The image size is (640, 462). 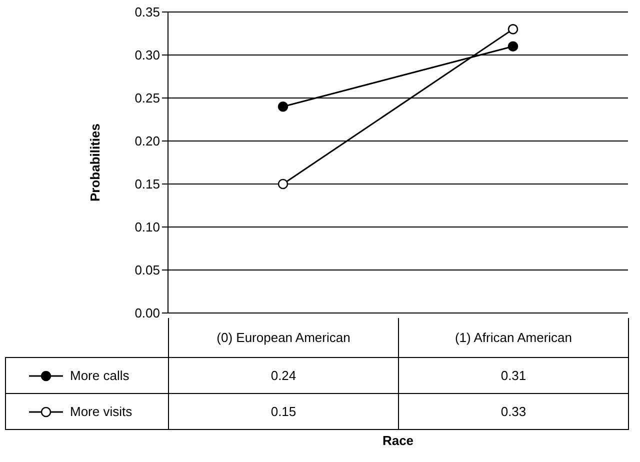 What do you see at coordinates (147, 313) in the screenshot?
I see `y-tick-label: 0.00` at bounding box center [147, 313].